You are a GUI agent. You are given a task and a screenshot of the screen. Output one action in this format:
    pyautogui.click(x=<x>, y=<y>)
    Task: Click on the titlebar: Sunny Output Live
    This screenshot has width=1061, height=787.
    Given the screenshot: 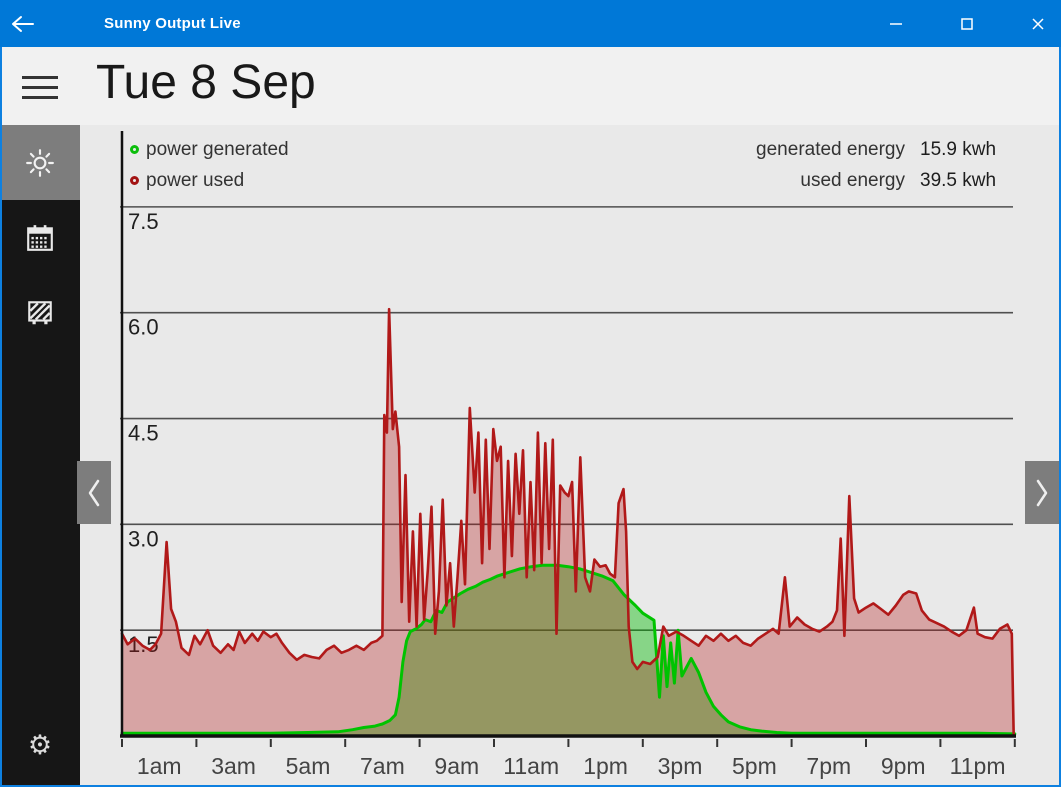 What is the action you would take?
    pyautogui.click(x=530, y=23)
    